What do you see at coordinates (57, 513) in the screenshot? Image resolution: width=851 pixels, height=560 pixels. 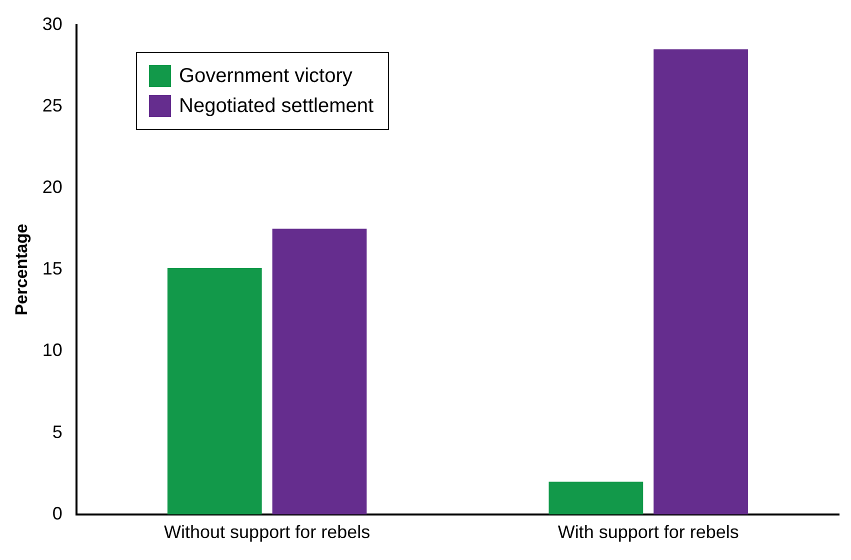 I see `y-tick-label: 0` at bounding box center [57, 513].